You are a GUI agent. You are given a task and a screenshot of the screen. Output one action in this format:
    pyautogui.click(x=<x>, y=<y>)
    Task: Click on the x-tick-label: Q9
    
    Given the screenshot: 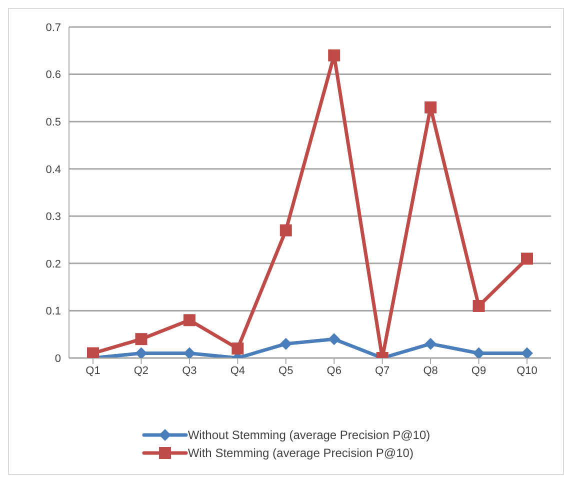 What is the action you would take?
    pyautogui.click(x=478, y=370)
    